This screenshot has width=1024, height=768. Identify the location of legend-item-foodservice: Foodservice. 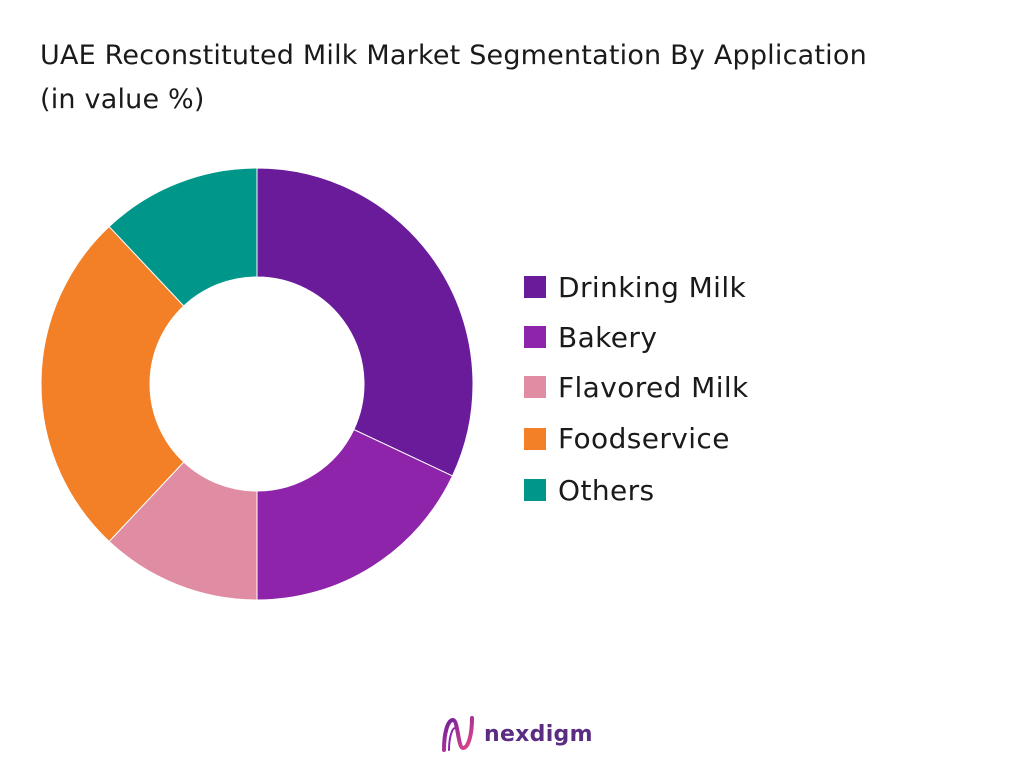
(636, 438).